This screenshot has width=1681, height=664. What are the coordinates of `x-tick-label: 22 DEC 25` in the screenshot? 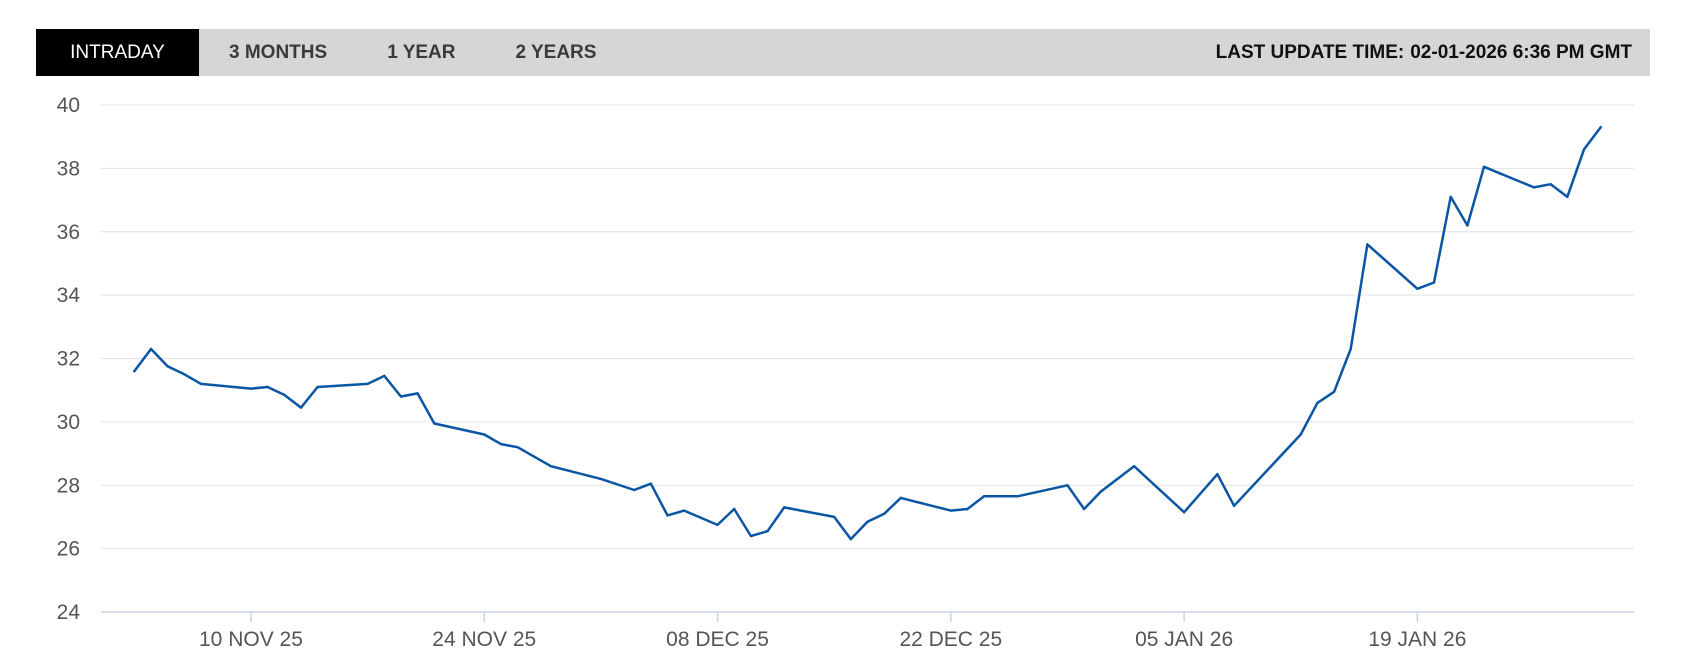 It's located at (950, 639).